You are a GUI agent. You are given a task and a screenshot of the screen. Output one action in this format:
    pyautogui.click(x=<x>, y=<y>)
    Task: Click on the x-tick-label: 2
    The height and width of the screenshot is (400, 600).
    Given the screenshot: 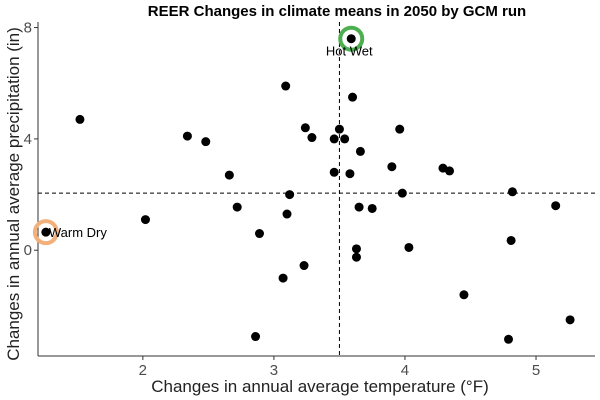 What is the action you would take?
    pyautogui.click(x=143, y=370)
    